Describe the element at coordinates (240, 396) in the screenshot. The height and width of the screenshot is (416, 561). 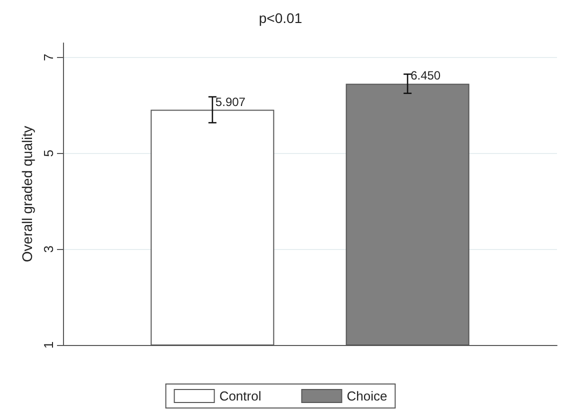
I see `legend-label: Control` at that location.